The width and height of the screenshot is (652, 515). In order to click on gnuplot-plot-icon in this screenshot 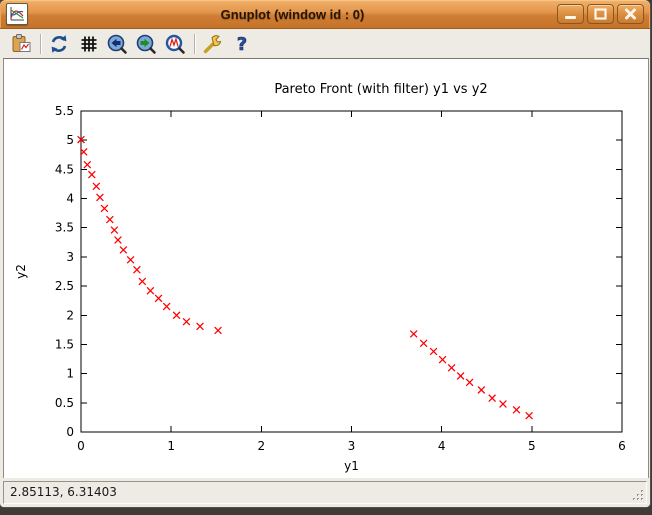, I will do `click(17, 14)`.